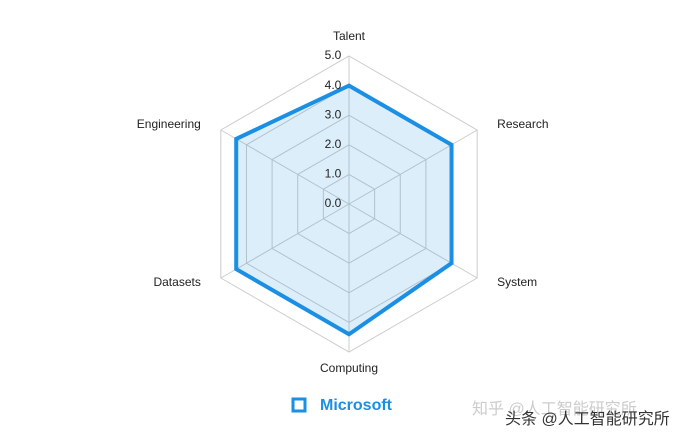 This screenshot has height=442, width=700. What do you see at coordinates (356, 405) in the screenshot?
I see `legend-label: Microsoft` at bounding box center [356, 405].